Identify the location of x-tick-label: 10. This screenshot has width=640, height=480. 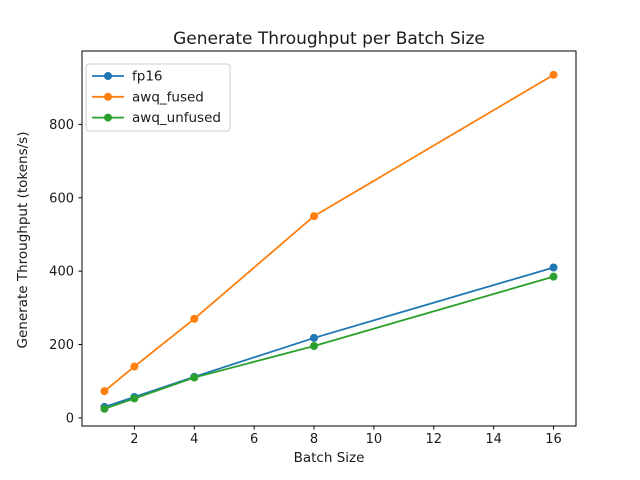
(374, 439).